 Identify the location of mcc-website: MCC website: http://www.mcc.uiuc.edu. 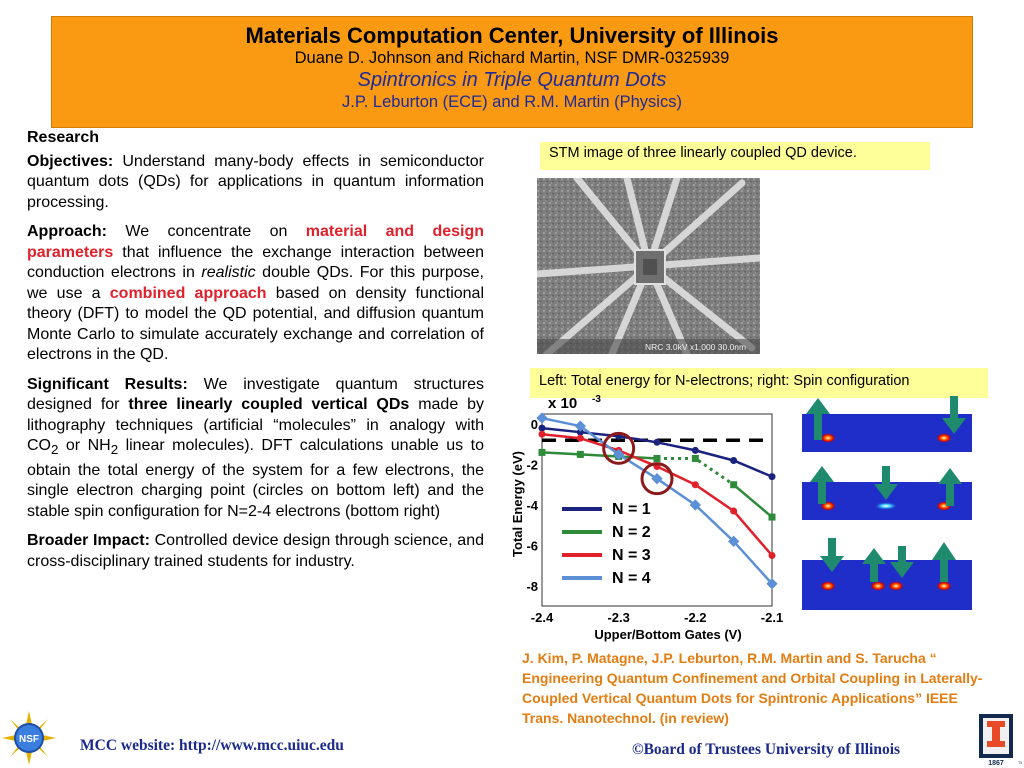
(212, 746).